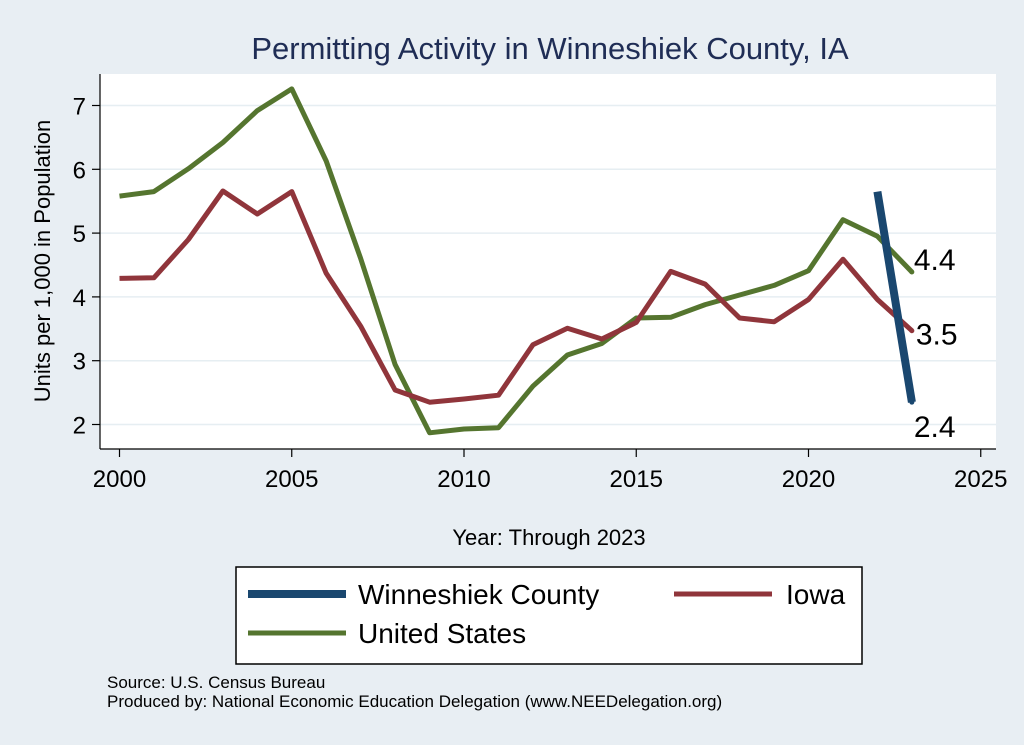 The image size is (1024, 745). I want to click on x-tick-label: 2015, so click(636, 479).